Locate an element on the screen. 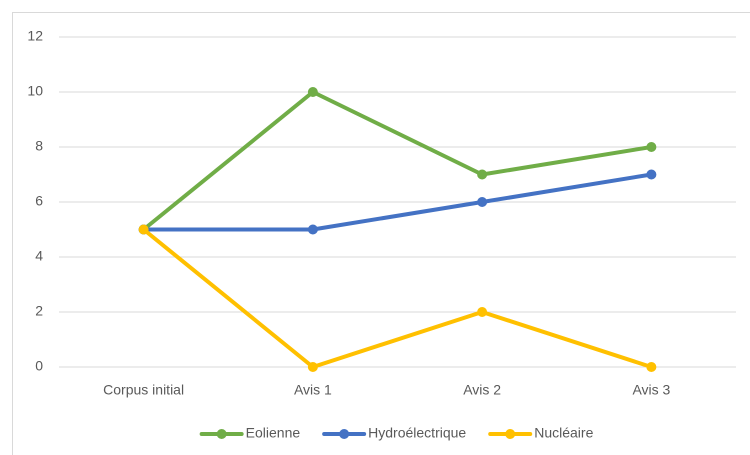  y-tick-label: 4 is located at coordinates (39, 256).